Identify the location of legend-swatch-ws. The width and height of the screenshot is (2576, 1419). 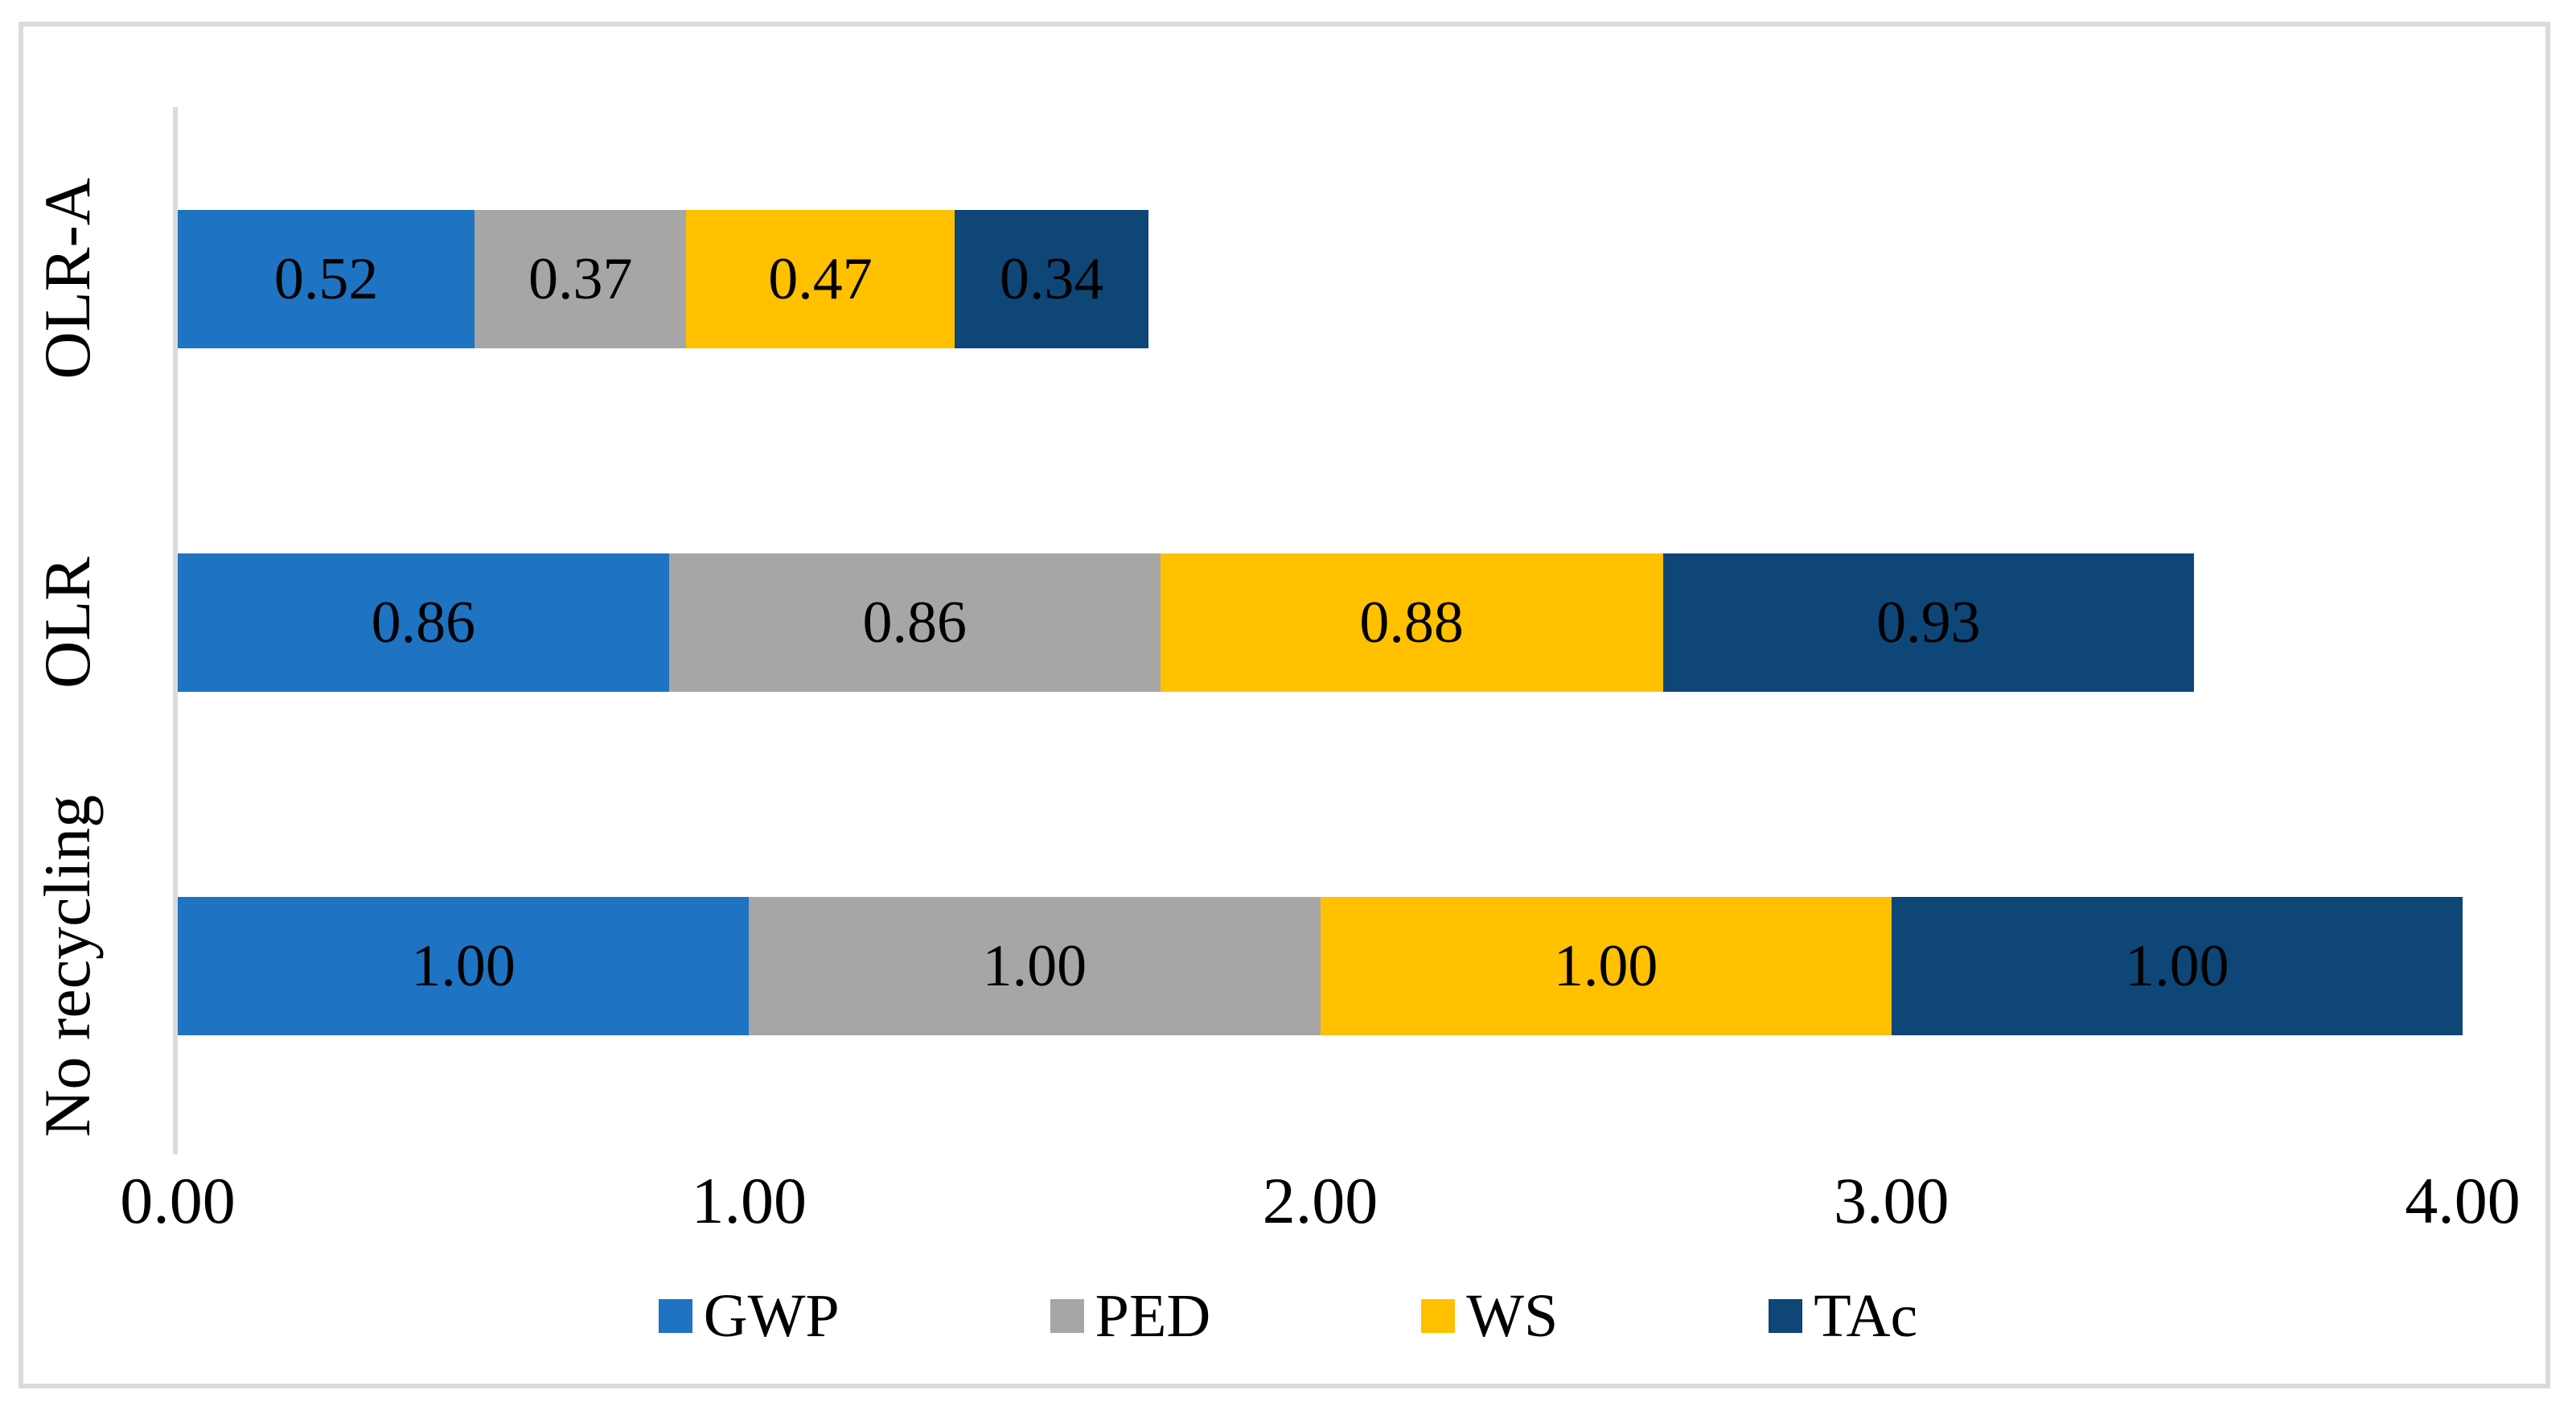
(1438, 1316).